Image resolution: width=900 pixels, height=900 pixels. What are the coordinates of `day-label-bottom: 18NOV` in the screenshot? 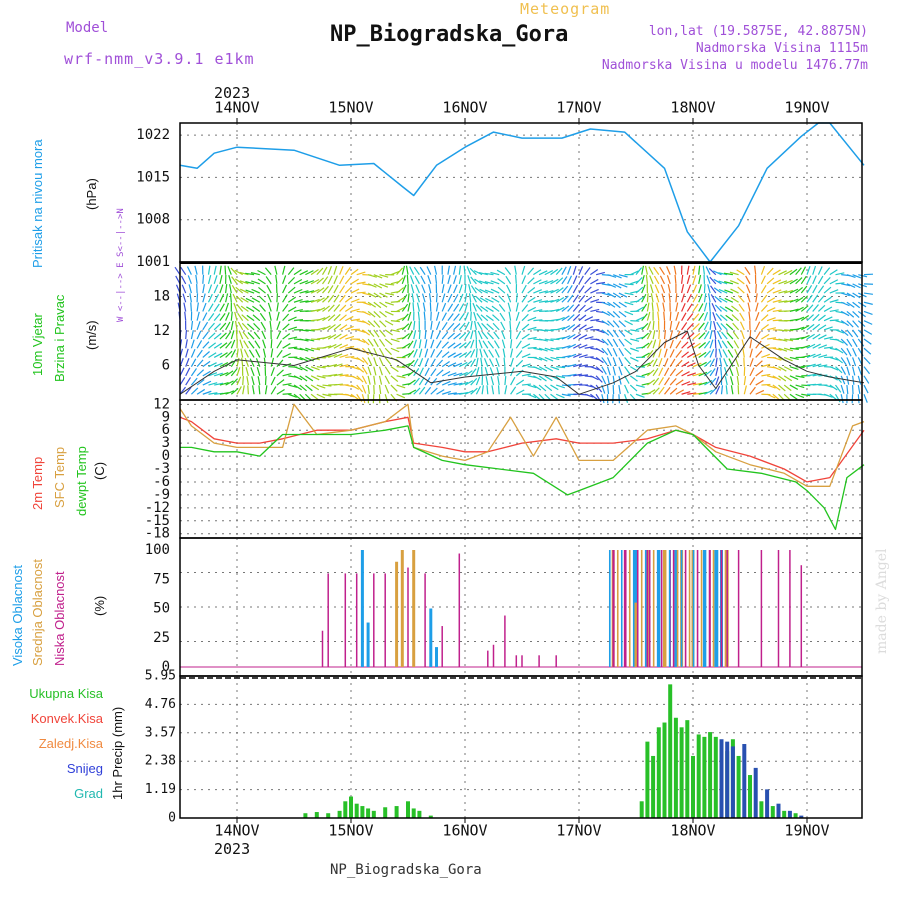 It's located at (692, 831).